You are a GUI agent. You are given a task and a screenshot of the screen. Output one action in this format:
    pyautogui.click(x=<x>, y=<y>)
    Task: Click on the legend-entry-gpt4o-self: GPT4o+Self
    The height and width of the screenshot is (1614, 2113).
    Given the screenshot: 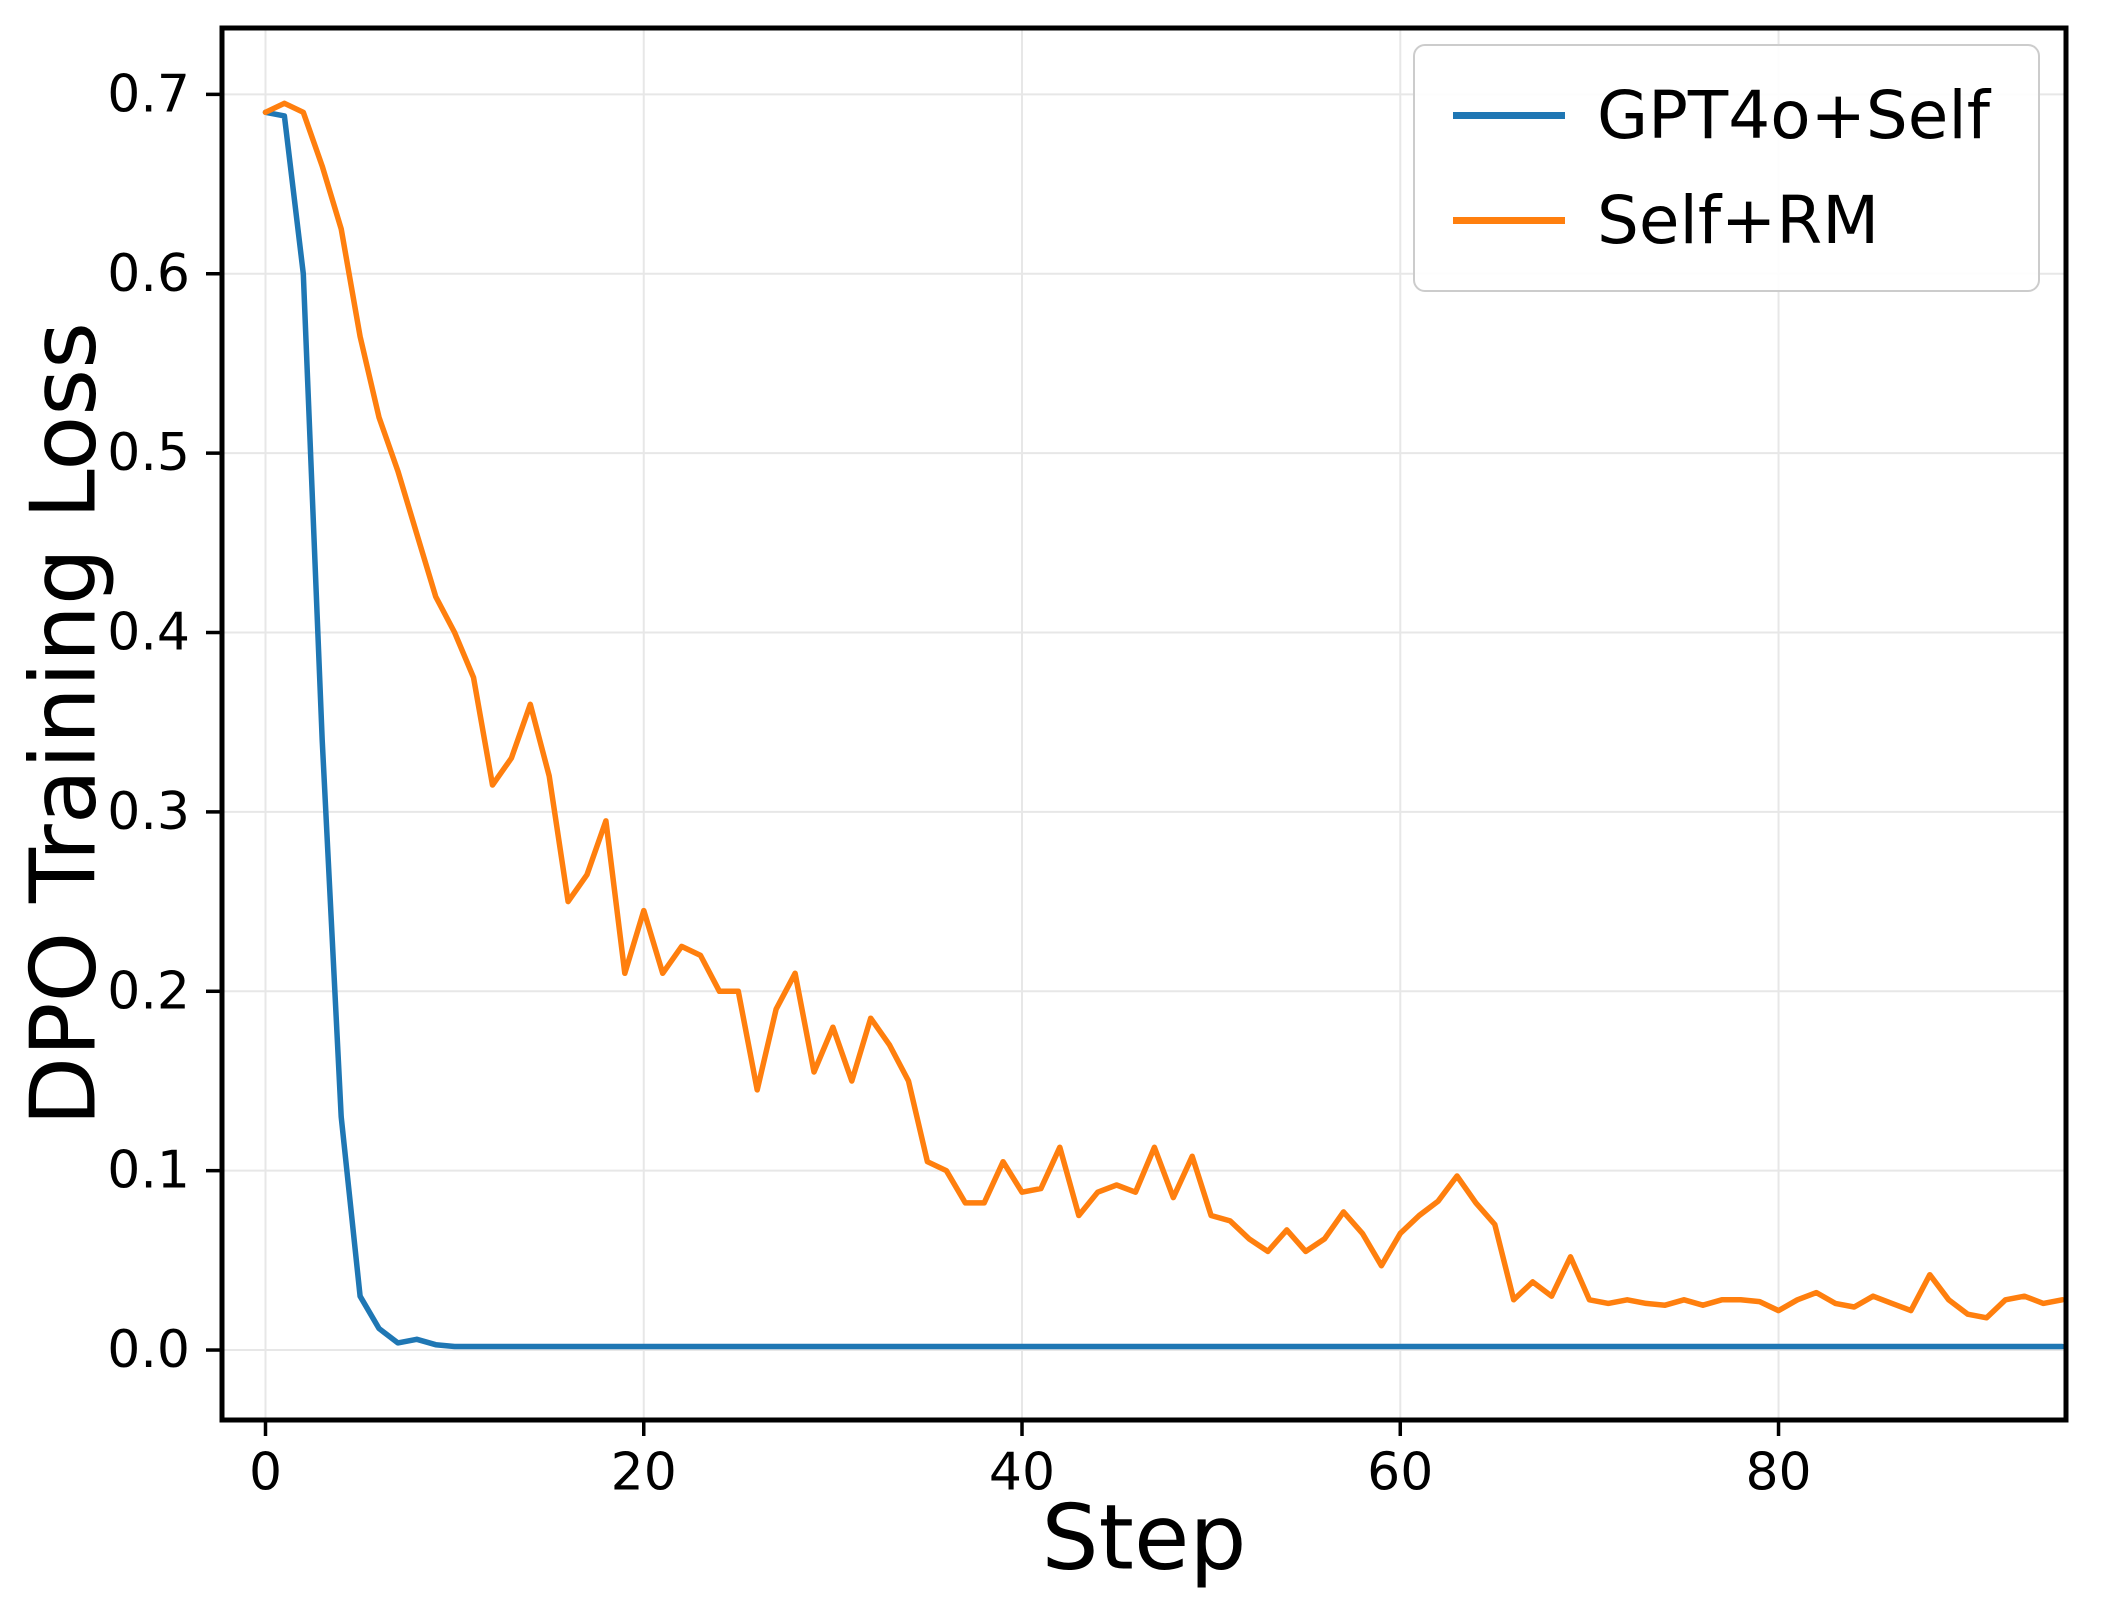 What is the action you would take?
    pyautogui.click(x=1721, y=115)
    